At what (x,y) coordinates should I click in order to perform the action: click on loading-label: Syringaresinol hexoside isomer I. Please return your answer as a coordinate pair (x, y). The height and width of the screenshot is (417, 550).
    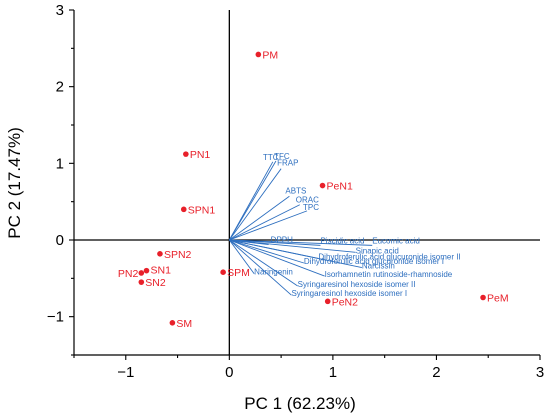
    Looking at the image, I should click on (349, 293).